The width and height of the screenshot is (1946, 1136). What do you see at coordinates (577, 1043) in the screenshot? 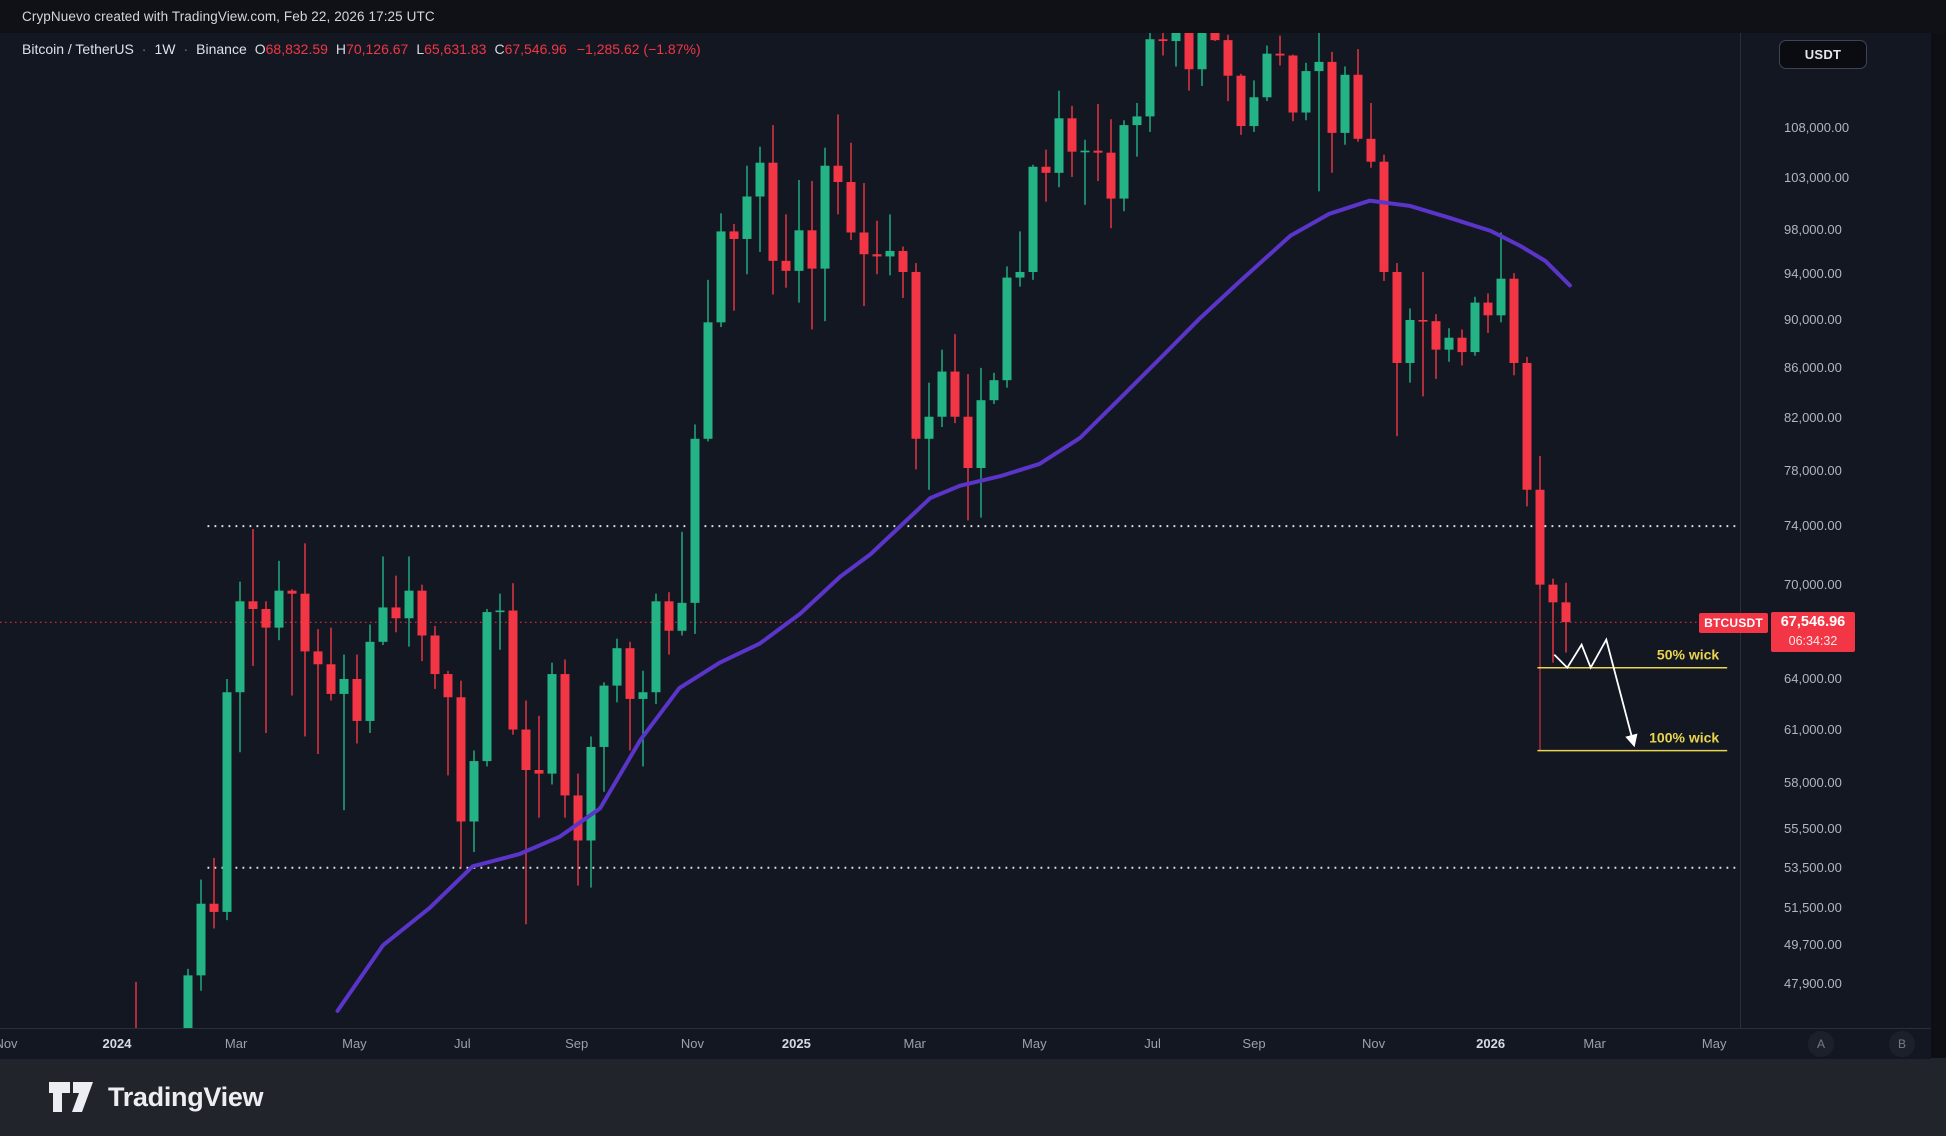
I see `time-tick-month: Sep` at bounding box center [577, 1043].